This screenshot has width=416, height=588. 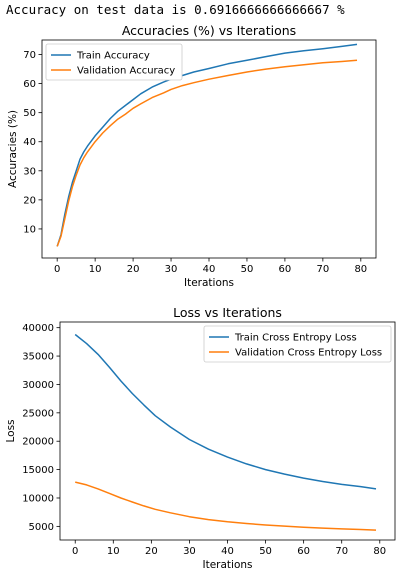 I want to click on y-tick-label: 40000, so click(x=38, y=328).